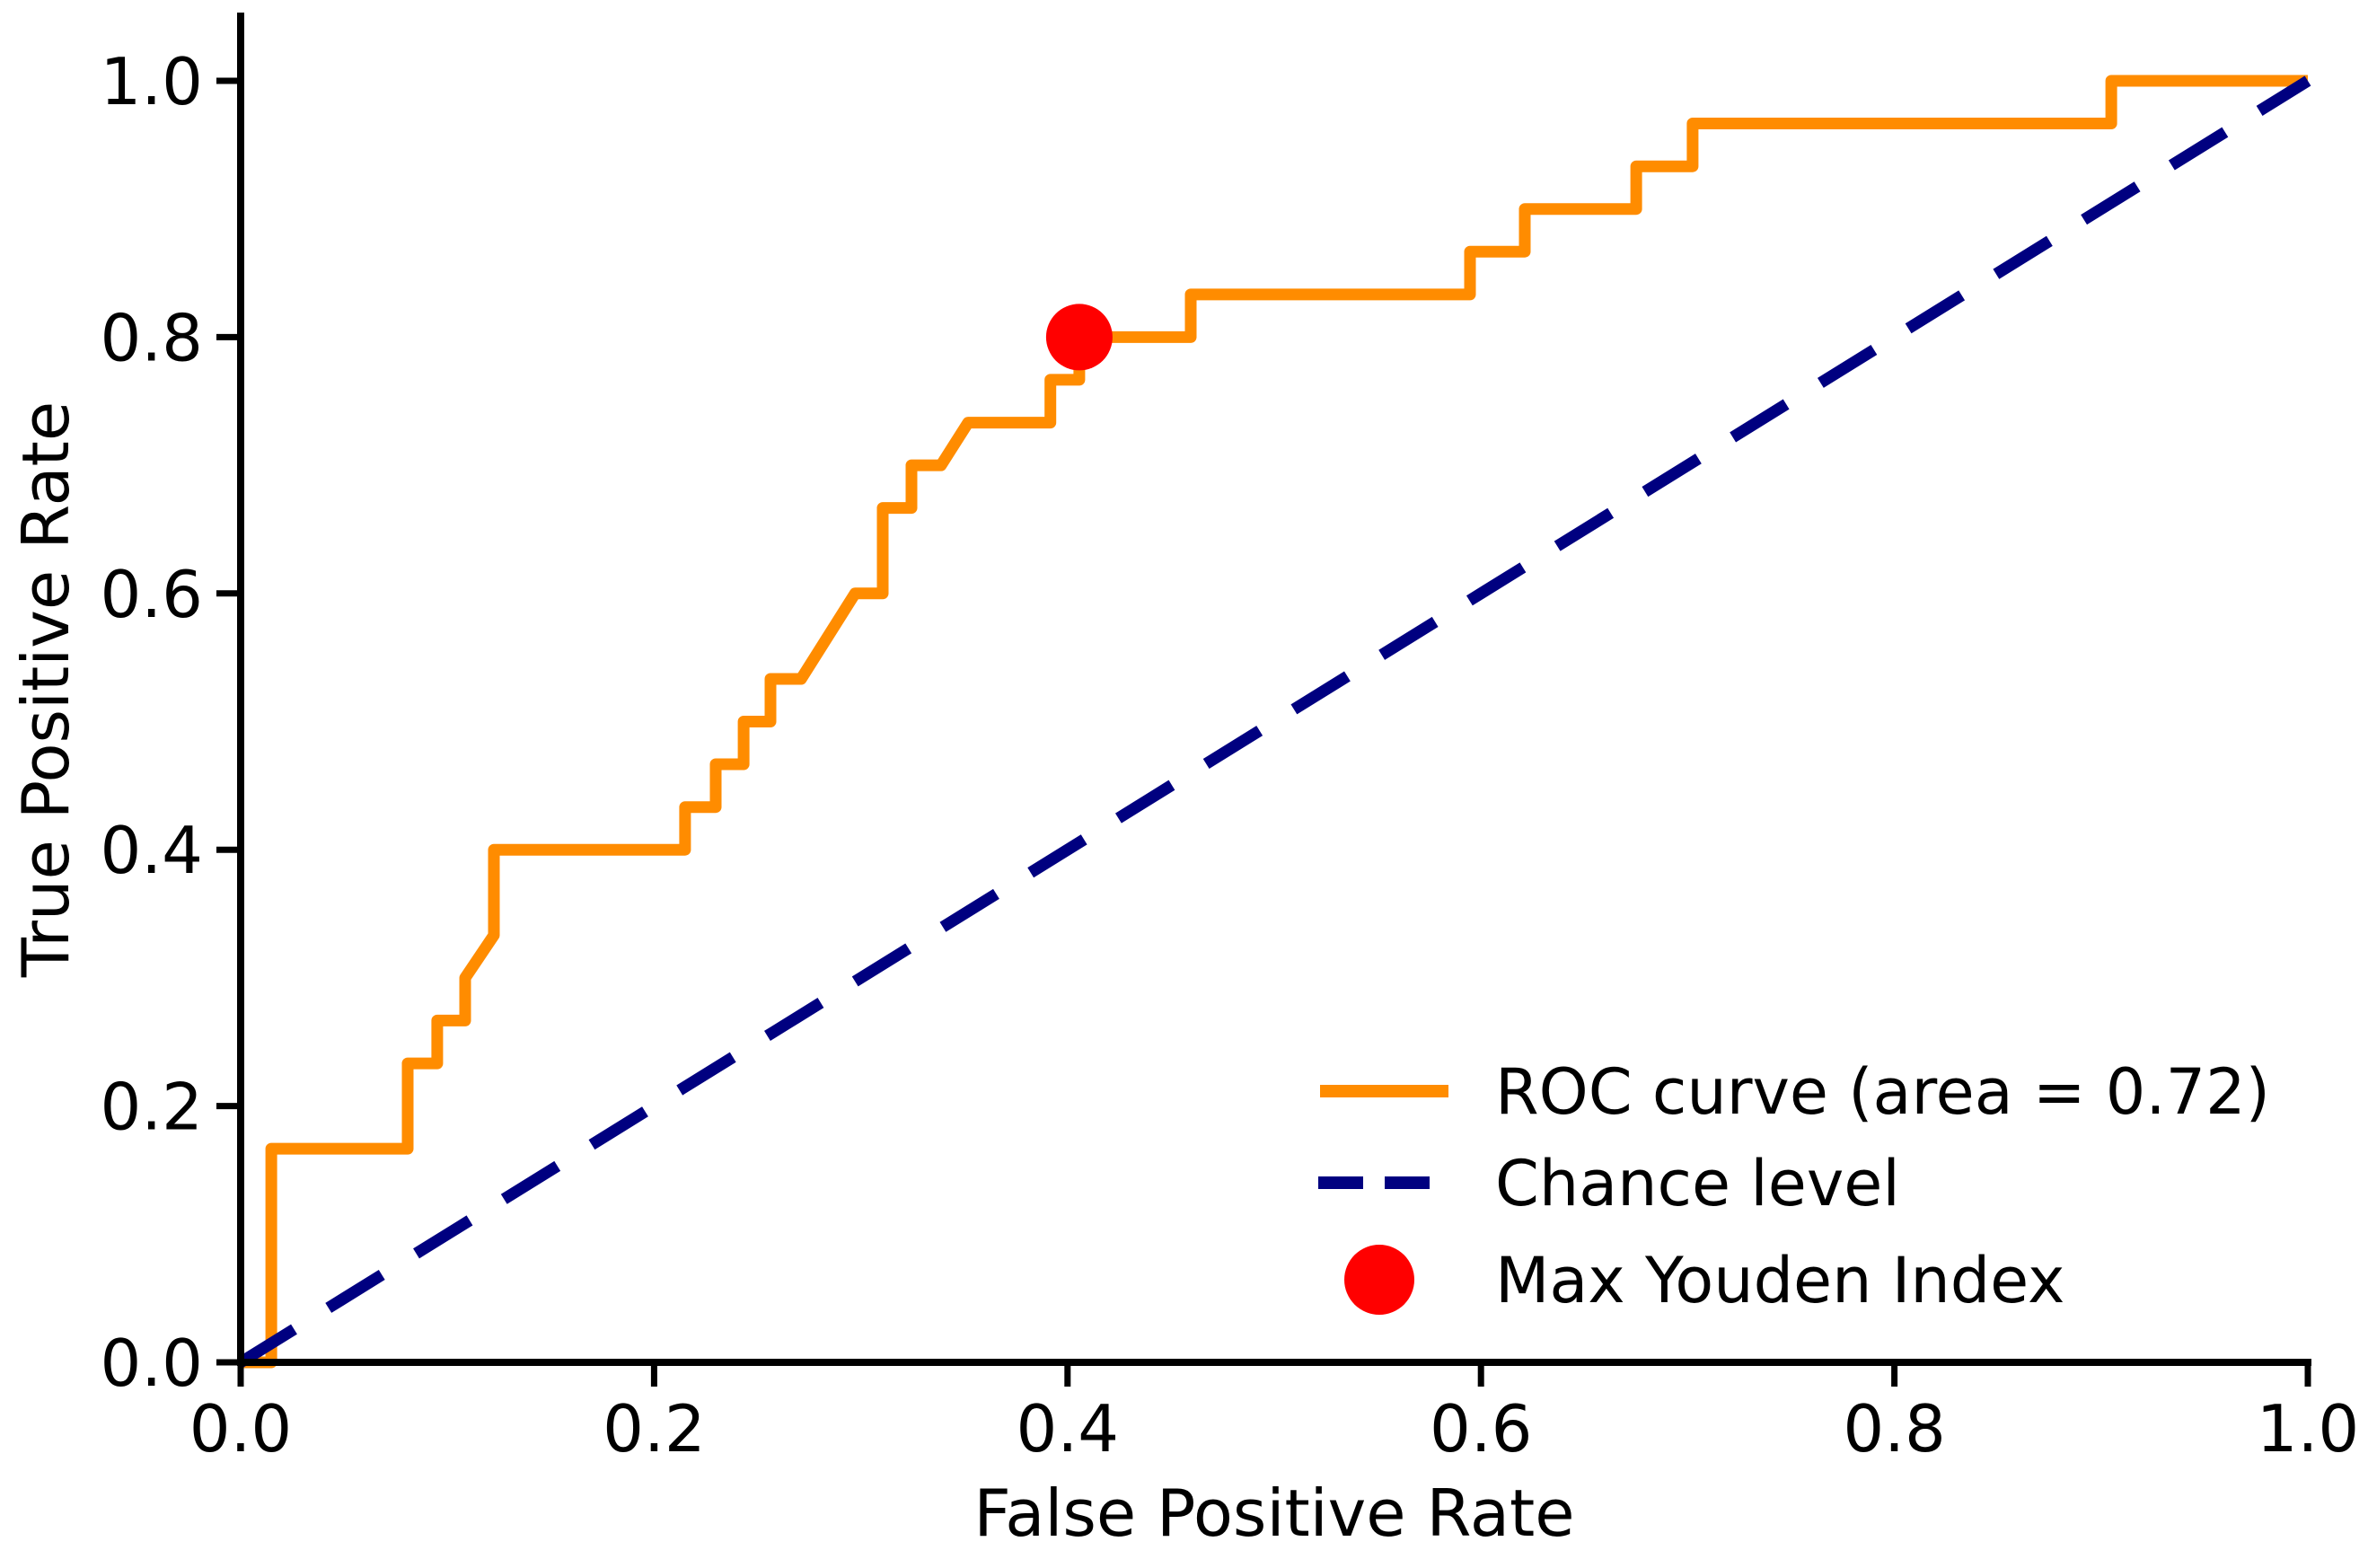  What do you see at coordinates (152, 594) in the screenshot?
I see `y-tick-label: 0.6` at bounding box center [152, 594].